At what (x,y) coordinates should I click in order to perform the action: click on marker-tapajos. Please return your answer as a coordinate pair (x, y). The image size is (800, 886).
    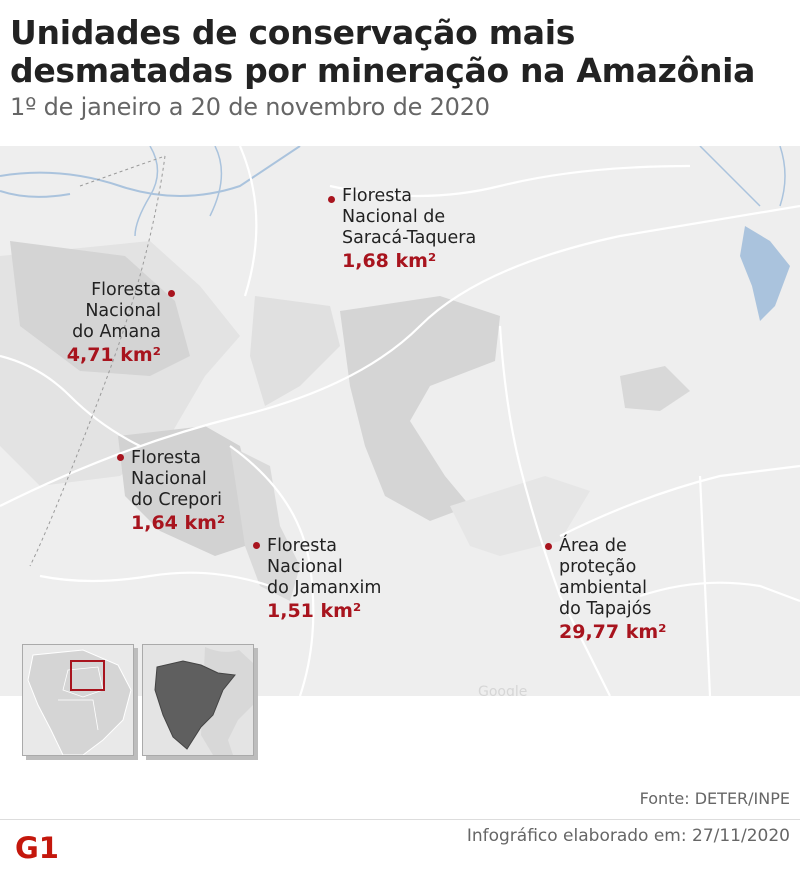
    Looking at the image, I should click on (548, 546).